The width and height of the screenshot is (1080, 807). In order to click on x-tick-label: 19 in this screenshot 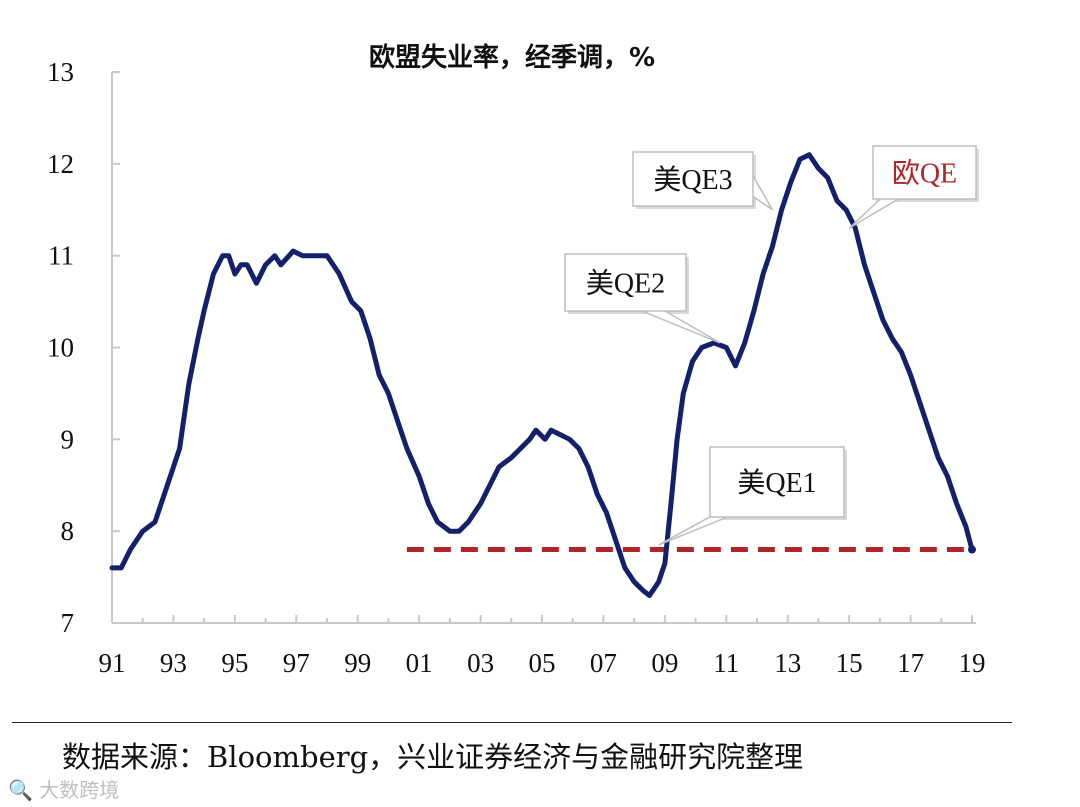, I will do `click(972, 663)`.